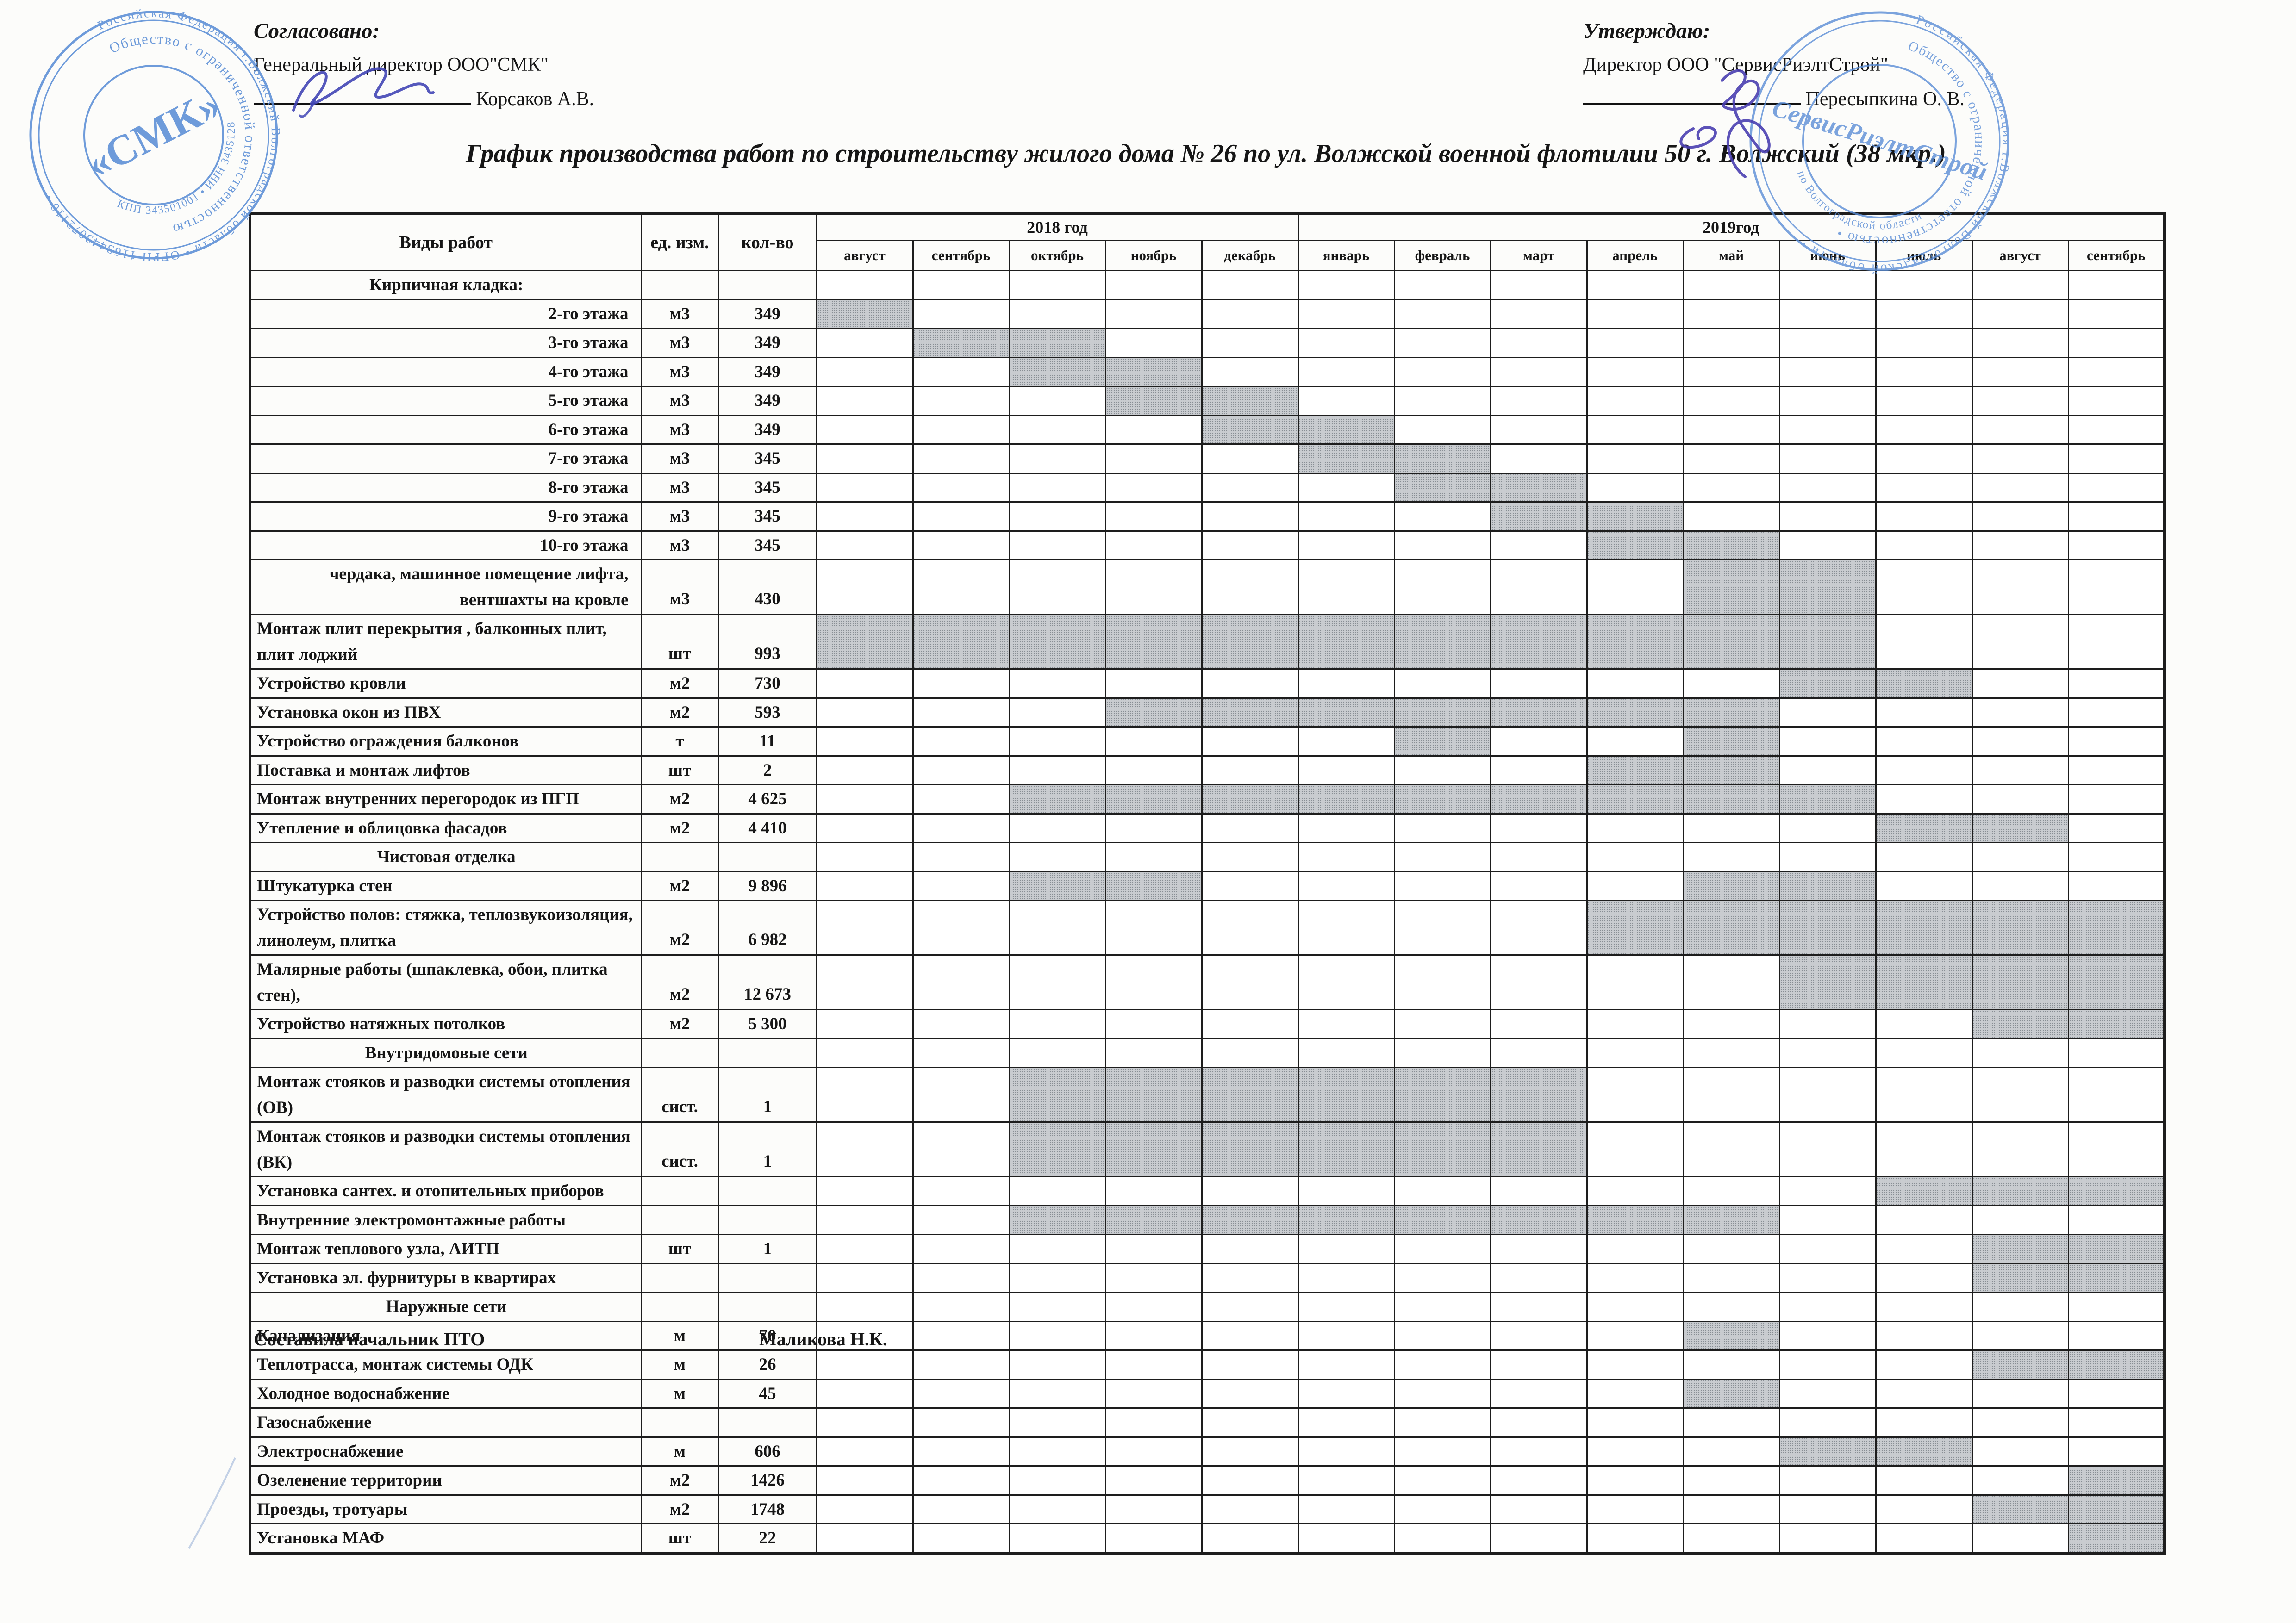  I want to click on work-row: 9-го этажа м3 345, so click(1207, 516).